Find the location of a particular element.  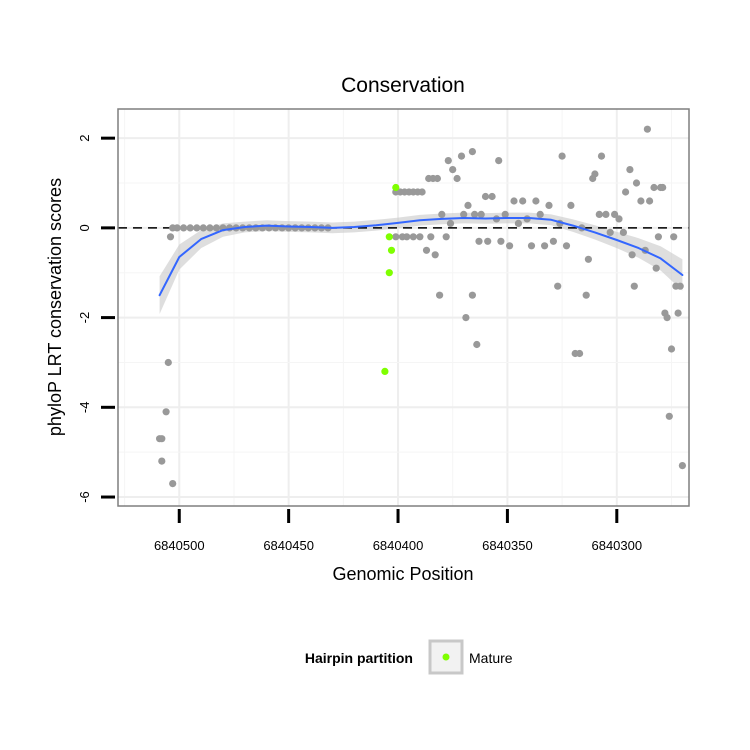

legend-title: Hairpin partition is located at coordinates (359, 658).